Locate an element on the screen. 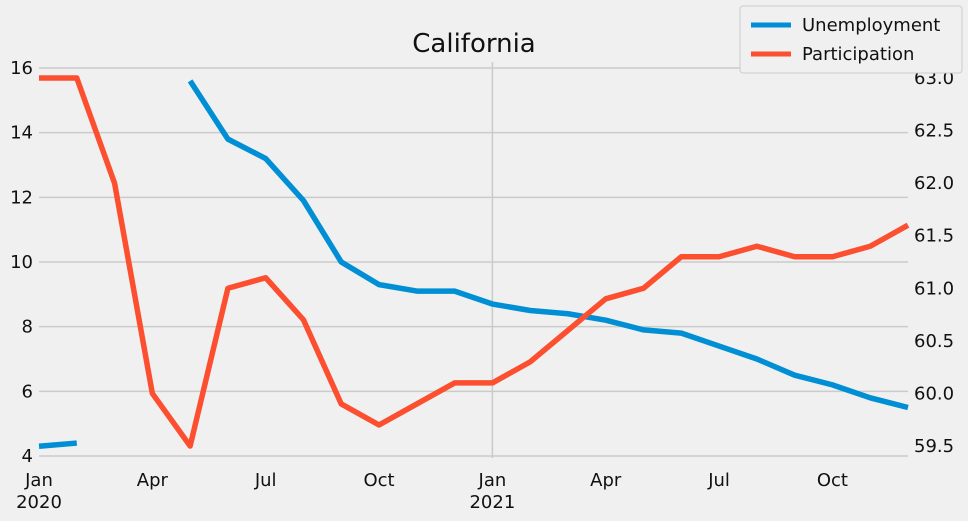 The height and width of the screenshot is (521, 968). y-left-tick-label: 10 is located at coordinates (21, 262).